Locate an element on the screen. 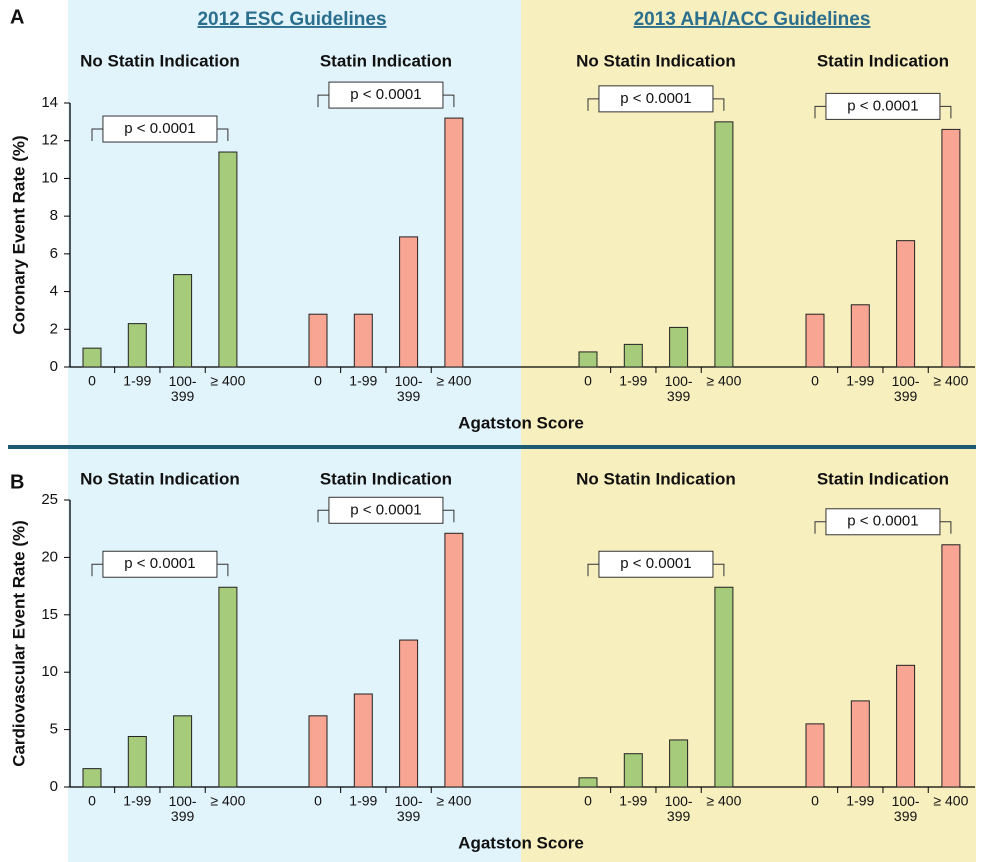  y-tick-label: 8 is located at coordinates (54, 215).